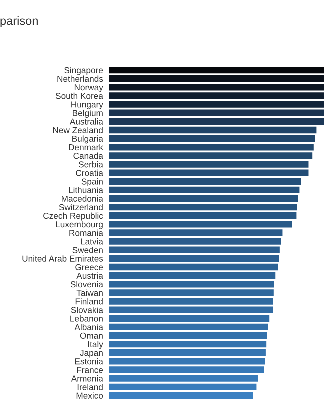 This screenshot has height=400, width=324. Describe the element at coordinates (83, 199) in the screenshot. I see `y-tick-label: Macedonia` at that location.